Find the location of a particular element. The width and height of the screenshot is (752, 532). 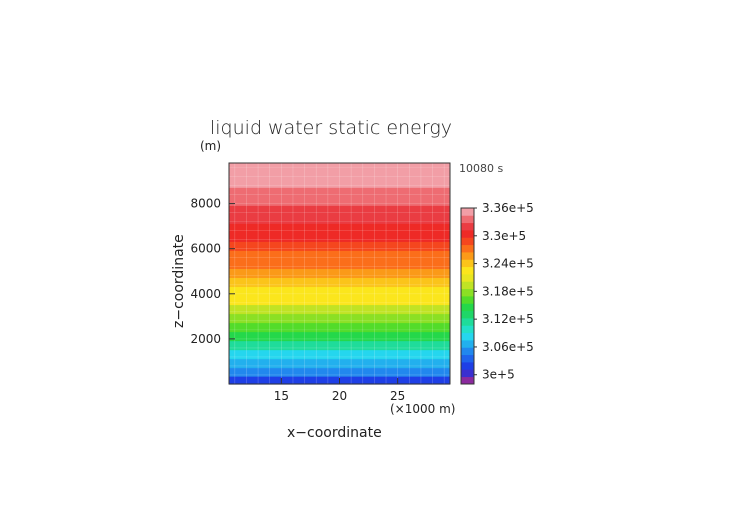

colorbar-label: 3.06e+5 is located at coordinates (508, 347).